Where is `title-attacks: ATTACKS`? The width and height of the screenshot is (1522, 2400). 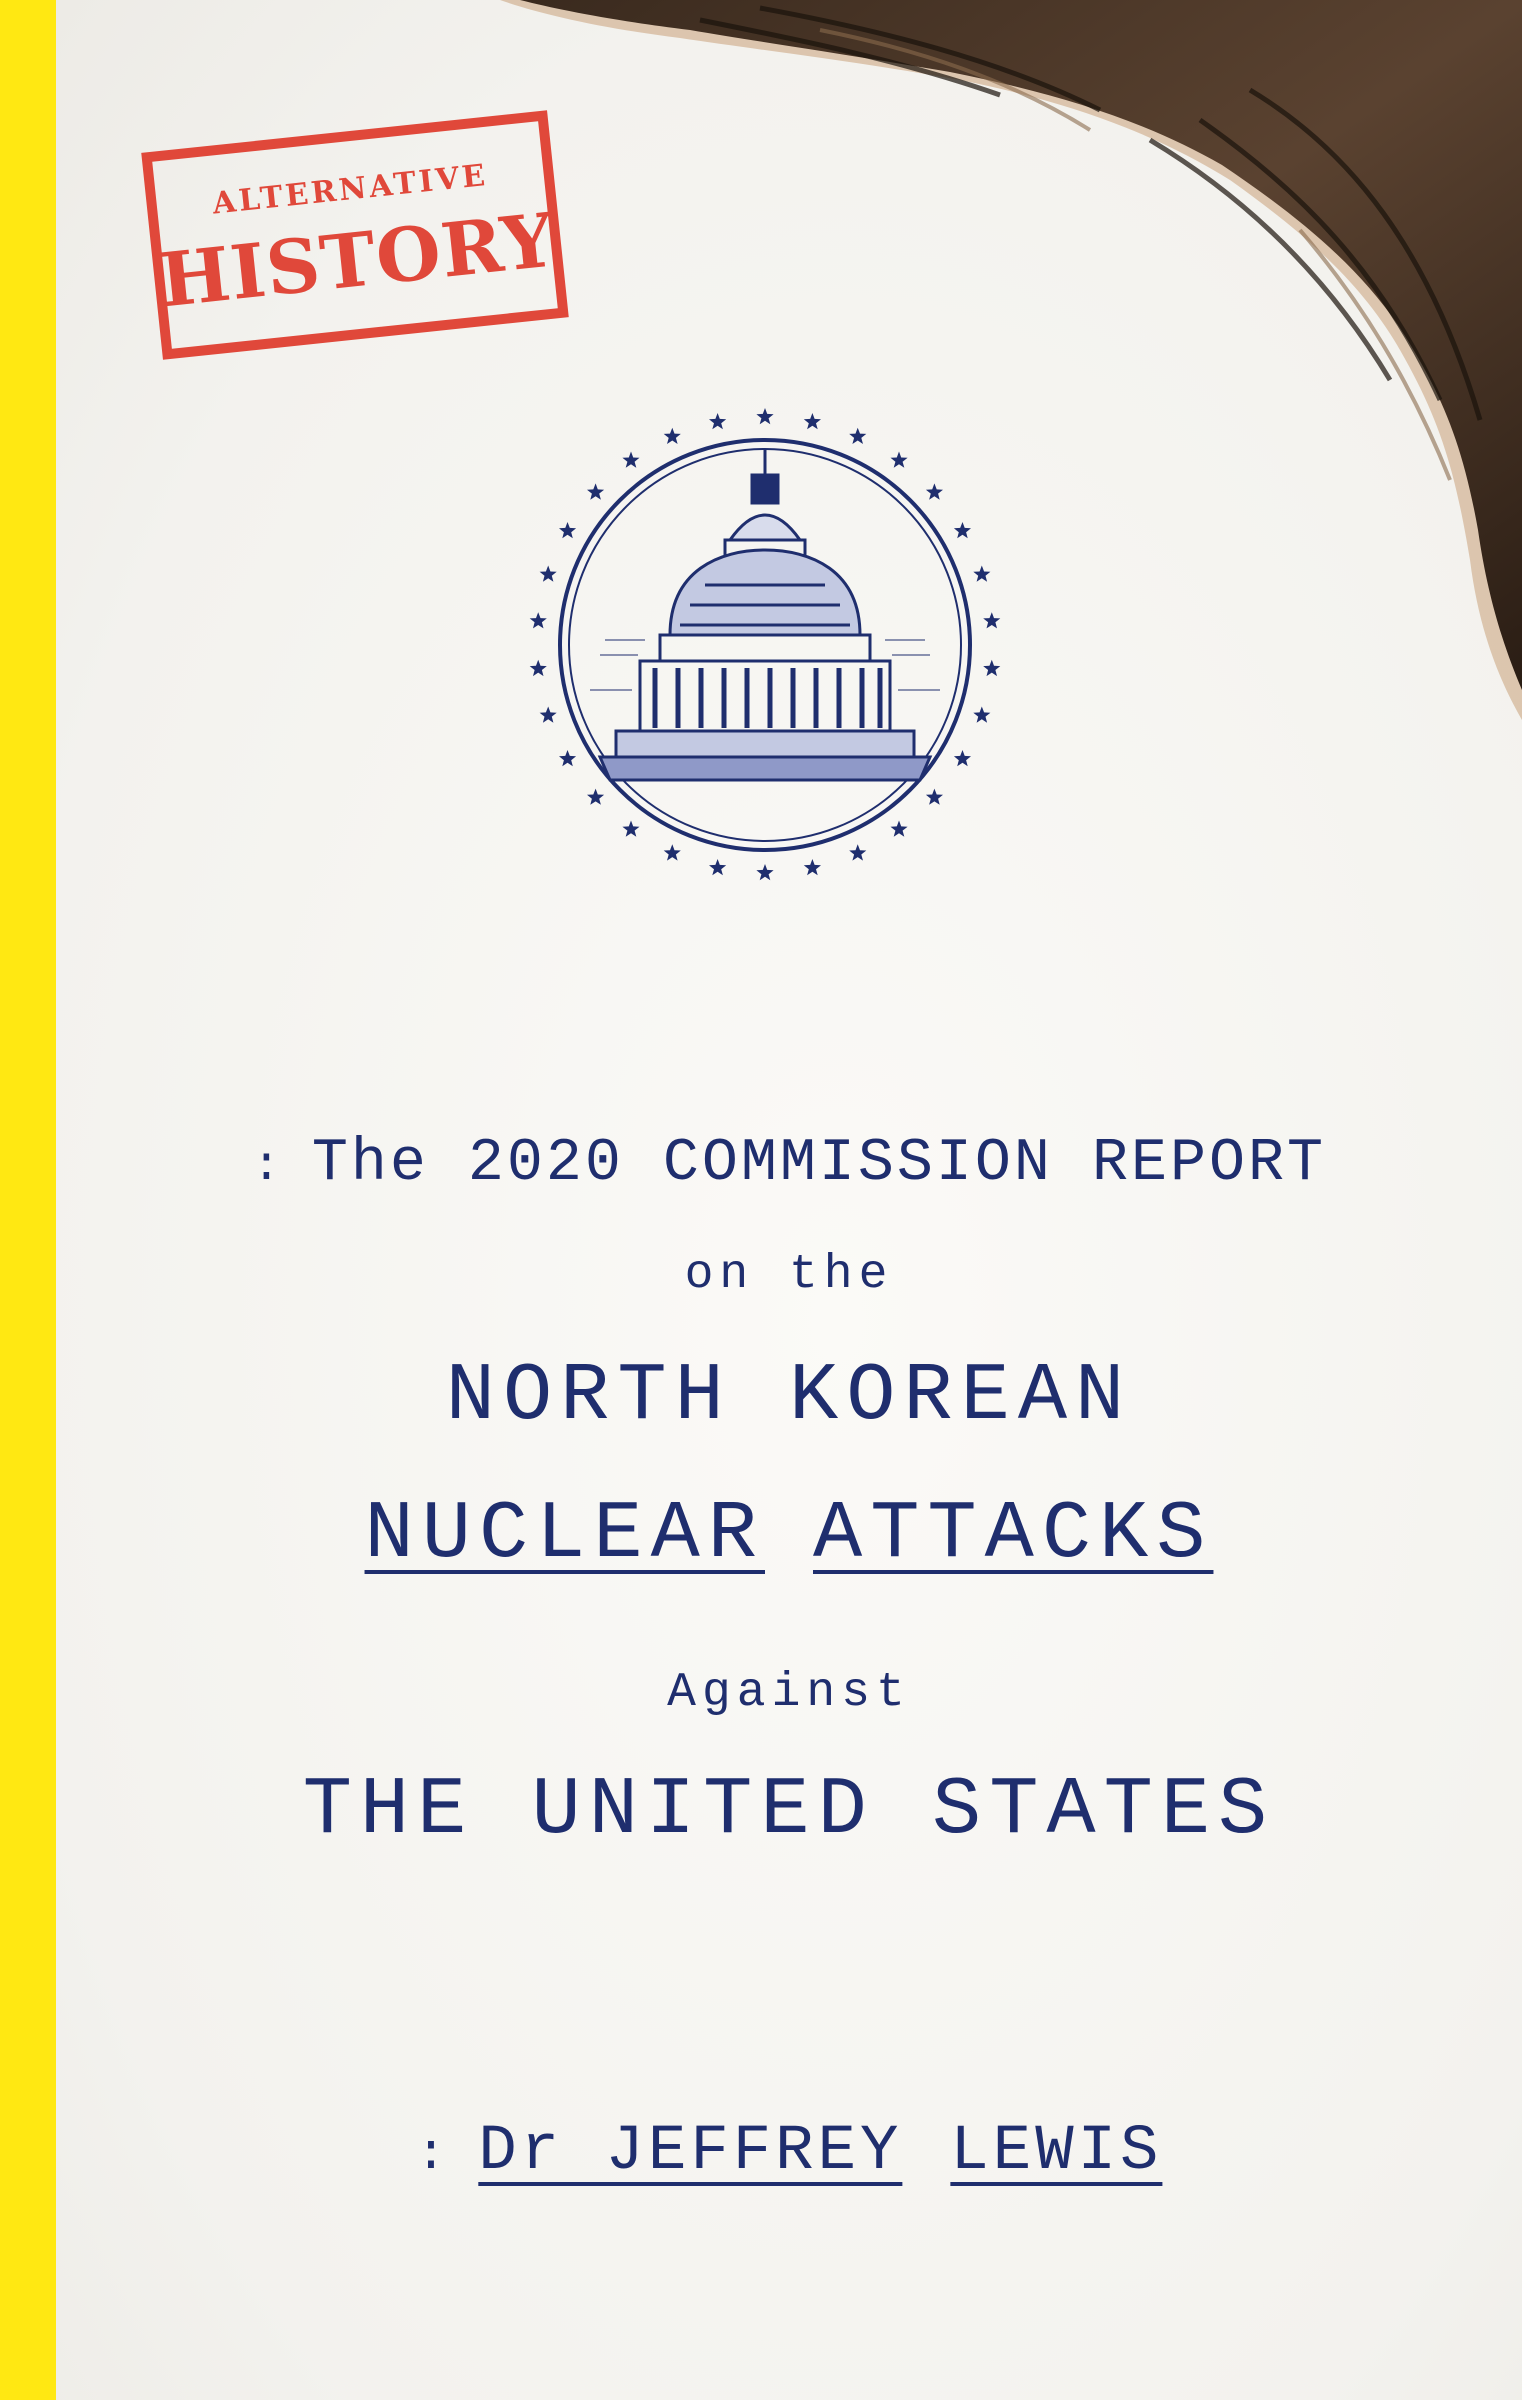
title-attacks: ATTACKS is located at coordinates (1013, 1534).